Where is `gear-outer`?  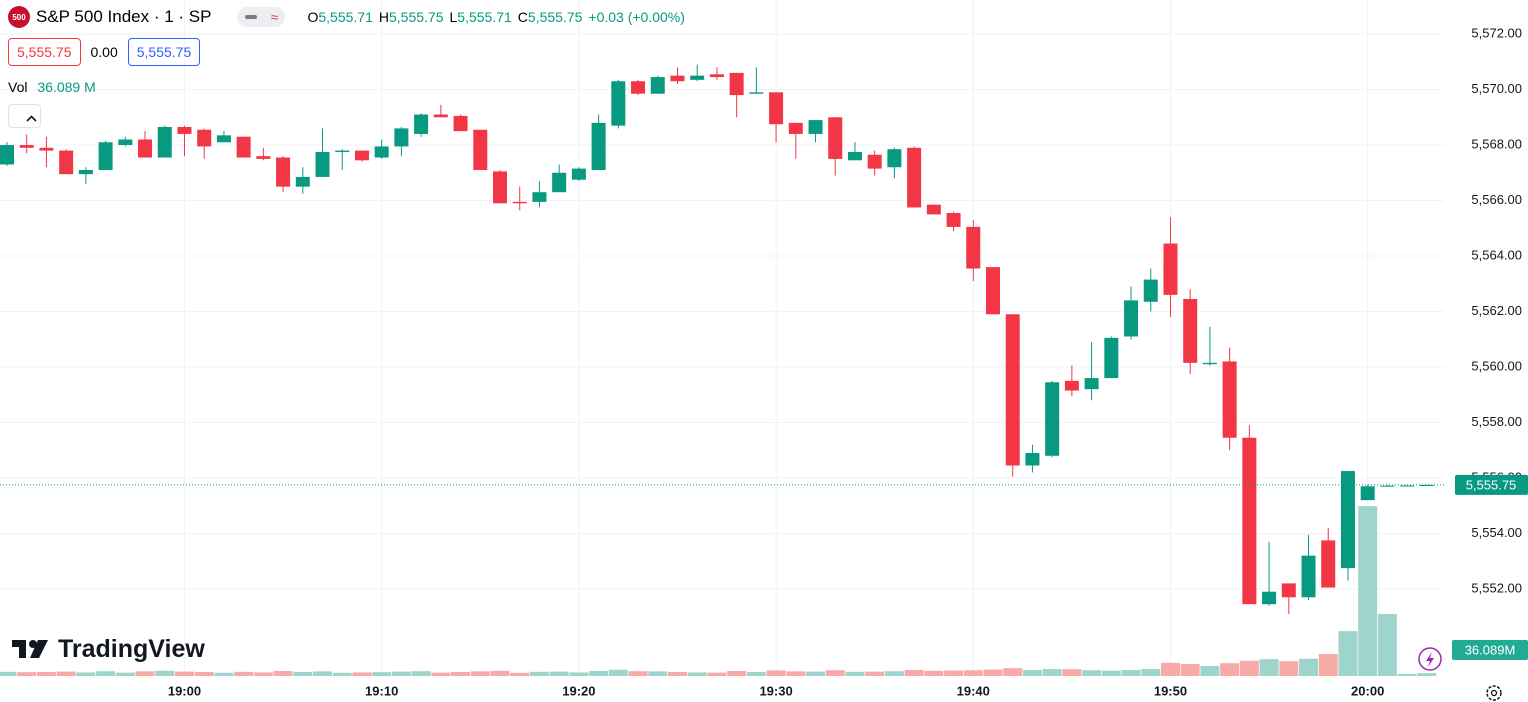 gear-outer is located at coordinates (1494, 693).